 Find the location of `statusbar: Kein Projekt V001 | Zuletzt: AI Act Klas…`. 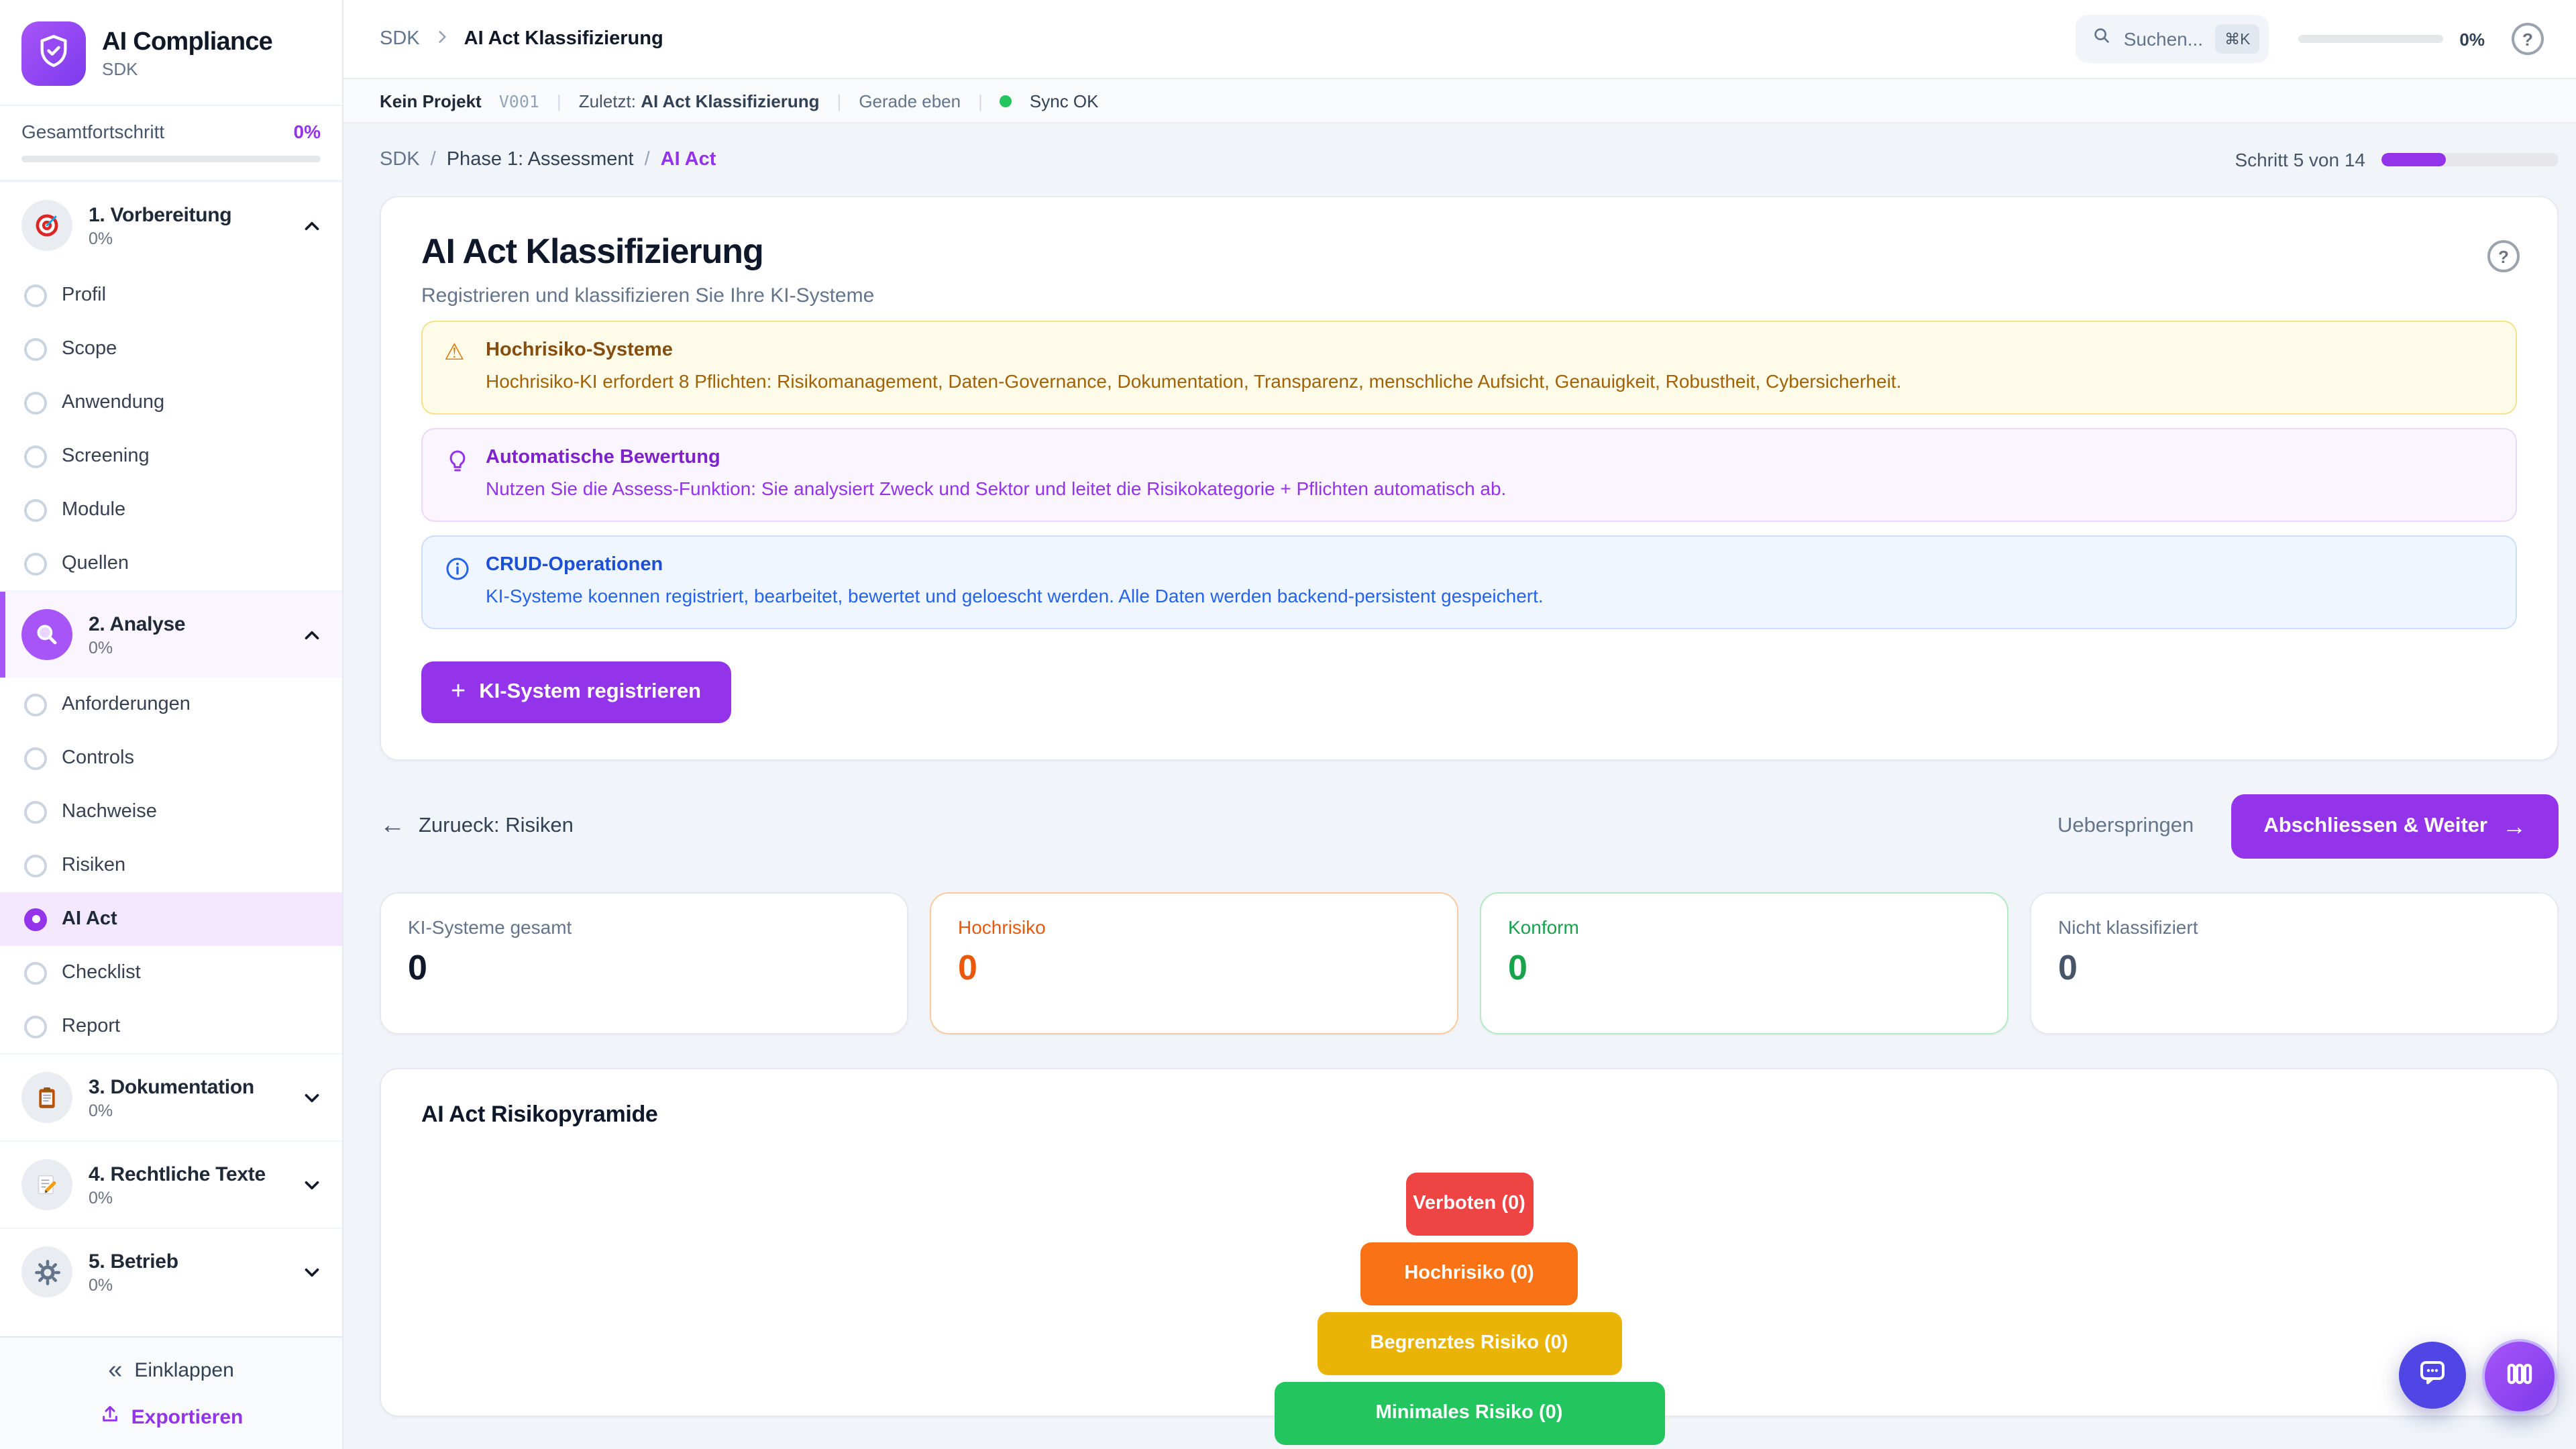

statusbar: Kein Projekt V001 | Zuletzt: AI Act Klas… is located at coordinates (1459, 101).